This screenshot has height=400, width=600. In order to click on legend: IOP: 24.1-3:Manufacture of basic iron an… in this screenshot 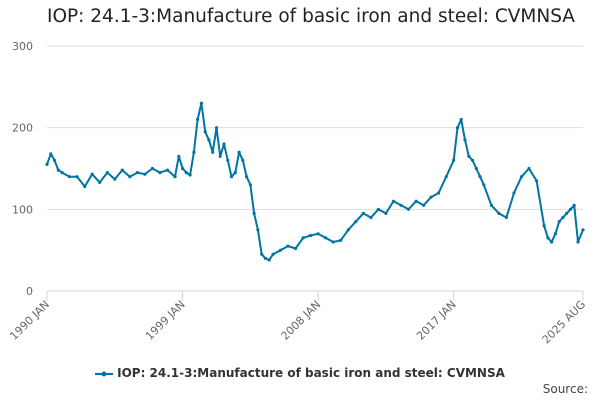, I will do `click(300, 373)`.